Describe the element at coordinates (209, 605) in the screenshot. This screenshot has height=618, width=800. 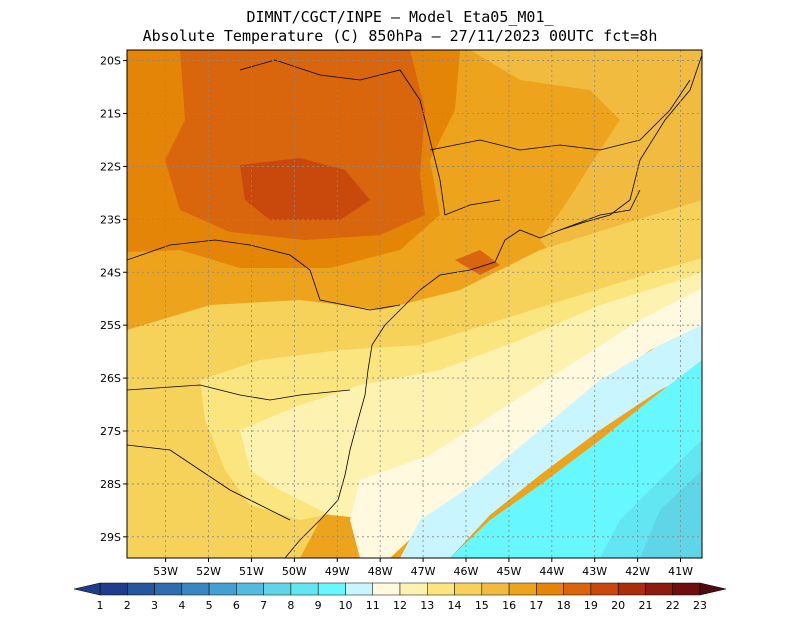
I see `colorbar-label: 5` at that location.